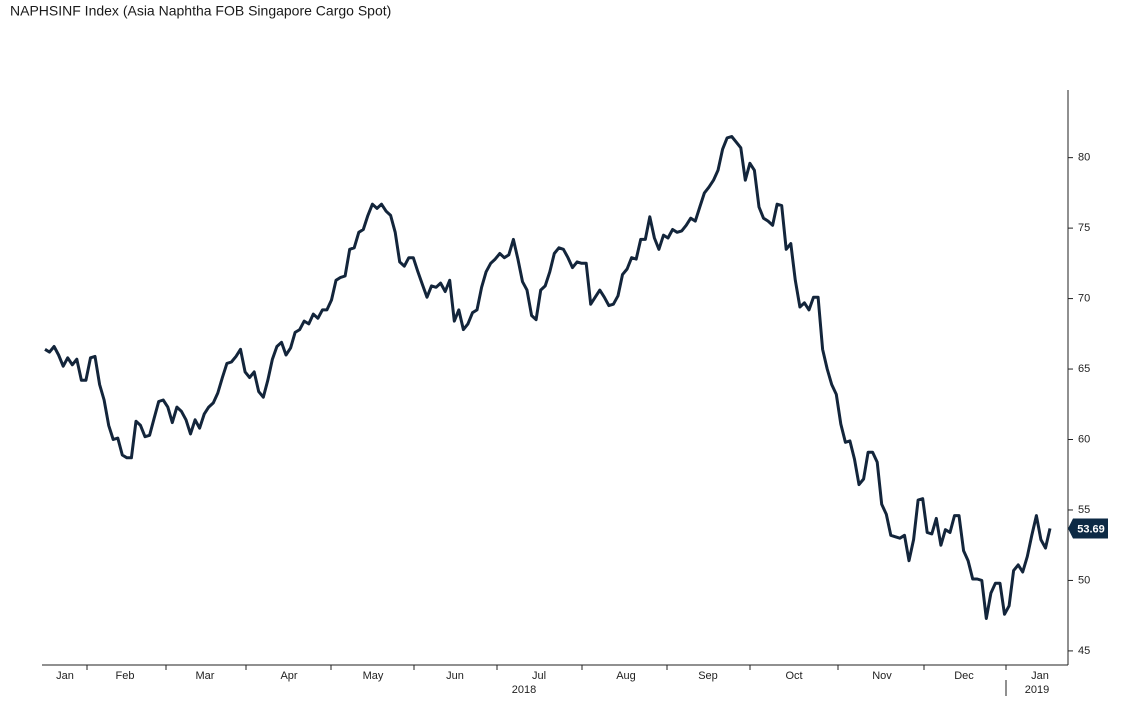 The height and width of the screenshot is (718, 1125). Describe the element at coordinates (793, 676) in the screenshot. I see `x-tick-label: Oct` at that location.